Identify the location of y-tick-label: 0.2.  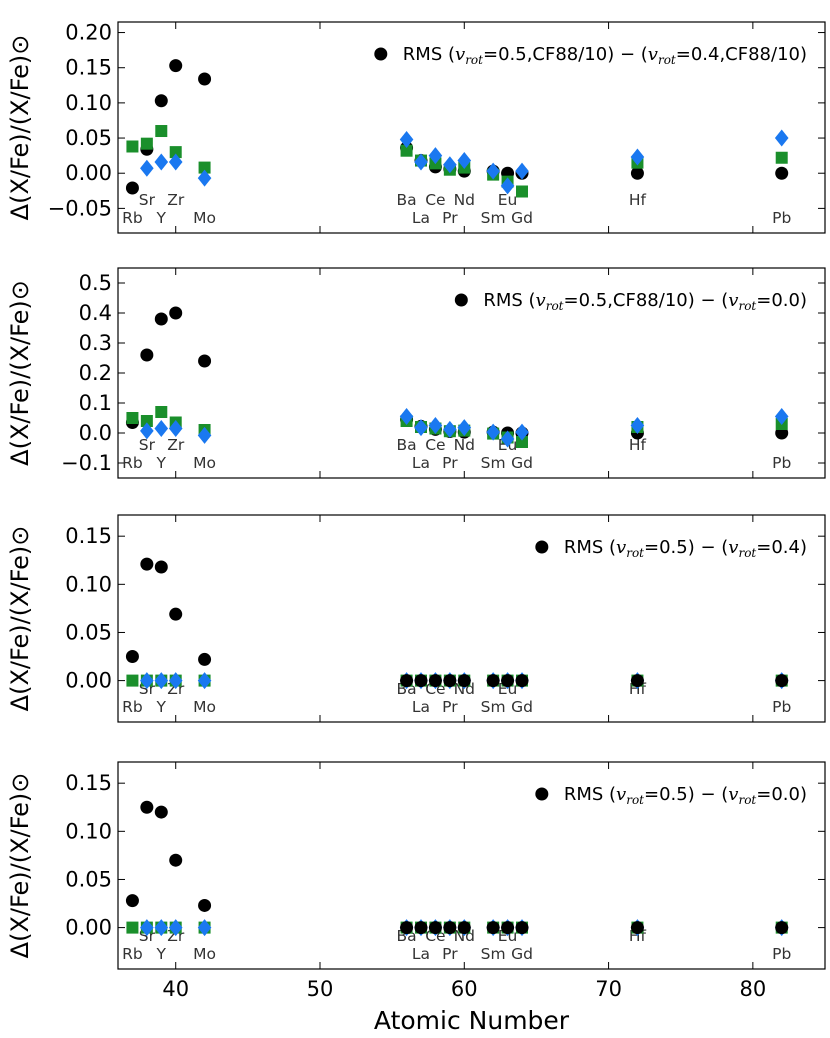
(95, 373).